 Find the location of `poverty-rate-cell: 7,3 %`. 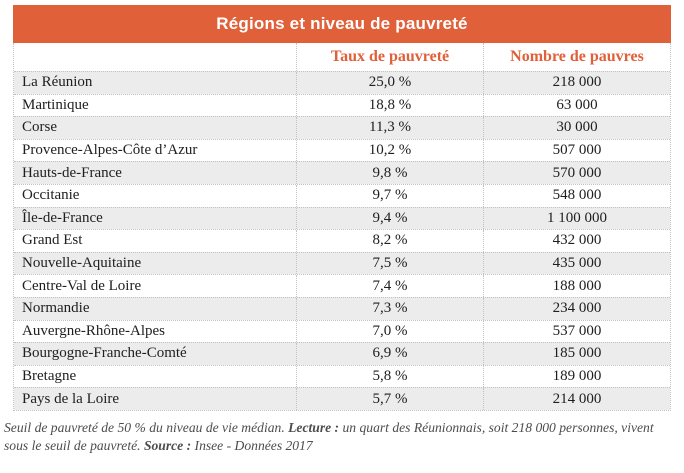

poverty-rate-cell: 7,3 % is located at coordinates (389, 308).